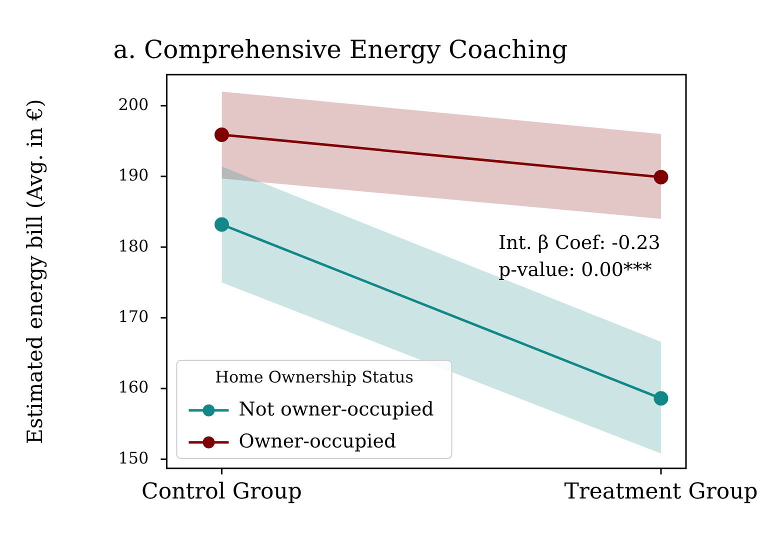 The width and height of the screenshot is (761, 543). Describe the element at coordinates (133, 104) in the screenshot. I see `y-tick-label: 200` at that location.